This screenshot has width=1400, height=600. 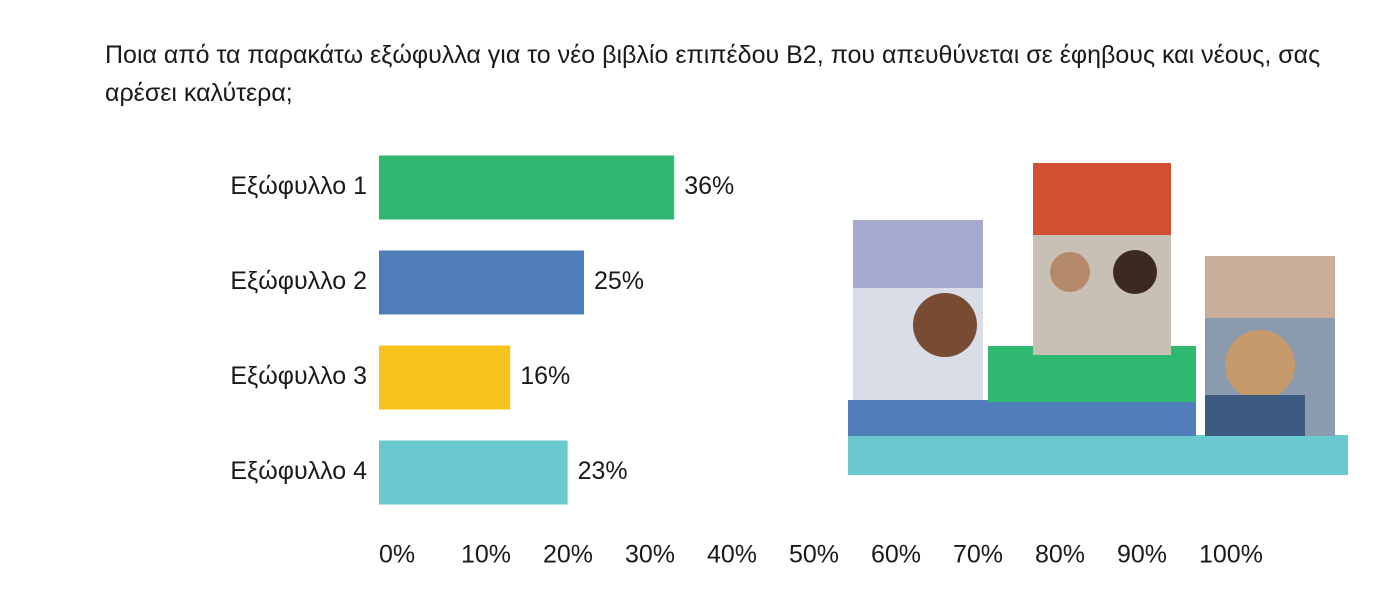 What do you see at coordinates (397, 555) in the screenshot?
I see `x-tick-label: 0%` at bounding box center [397, 555].